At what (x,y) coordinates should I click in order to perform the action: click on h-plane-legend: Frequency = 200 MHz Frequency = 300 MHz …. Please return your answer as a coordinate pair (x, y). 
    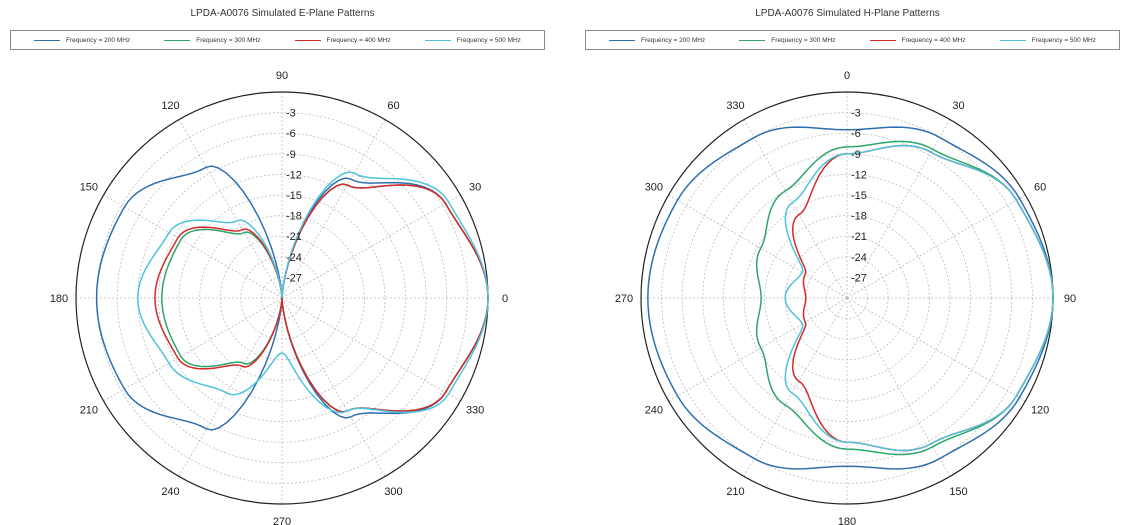
    Looking at the image, I should click on (852, 40).